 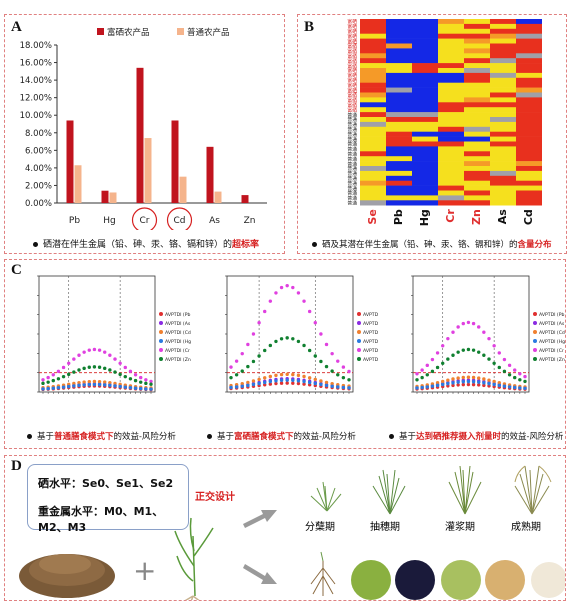 I want to click on plot-frame, so click(x=290, y=334).